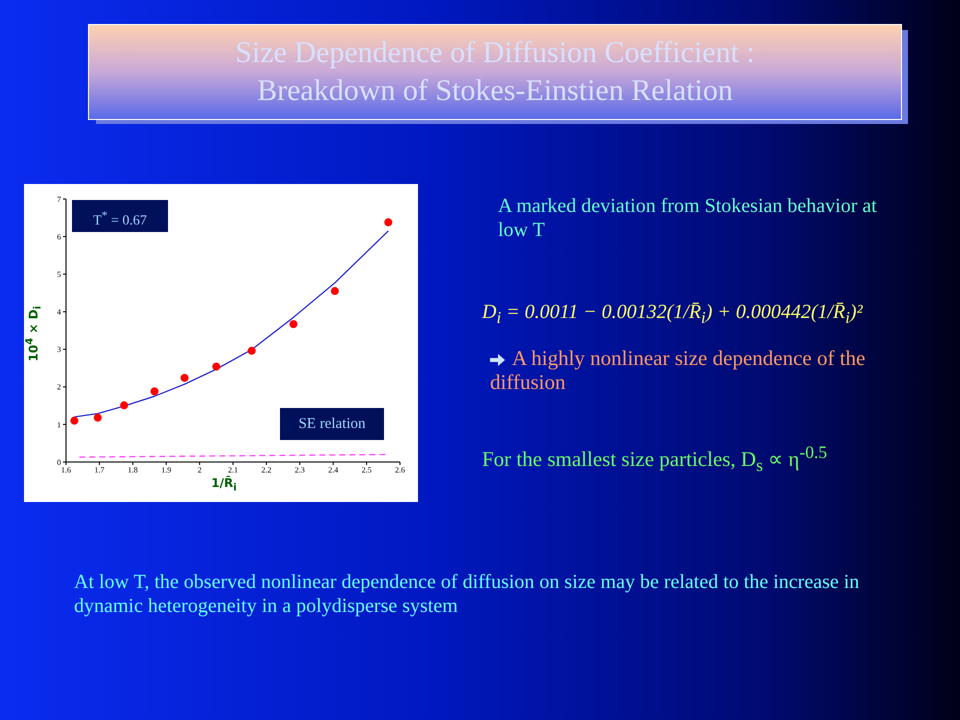  What do you see at coordinates (672, 314) in the screenshot?
I see `text: D$_{i}$ = 0.0011 − 0.00132(1/R̄$_{i}$) + 0.000442(1/R̄$_{i}$)²` at bounding box center [672, 314].